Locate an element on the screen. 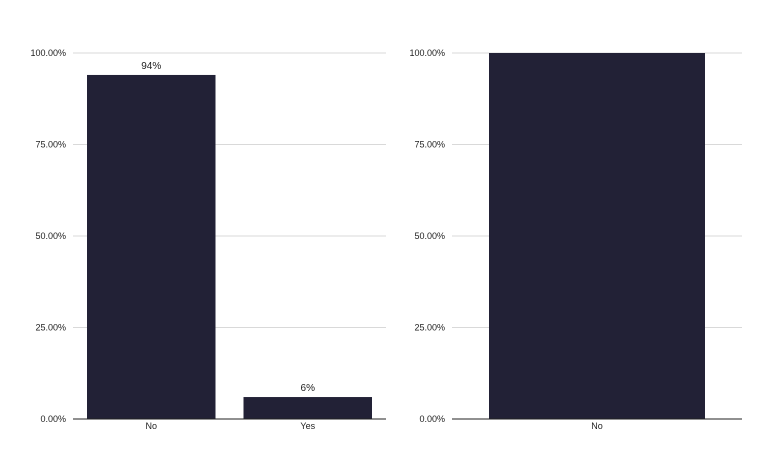  data-label: 6% is located at coordinates (308, 388).